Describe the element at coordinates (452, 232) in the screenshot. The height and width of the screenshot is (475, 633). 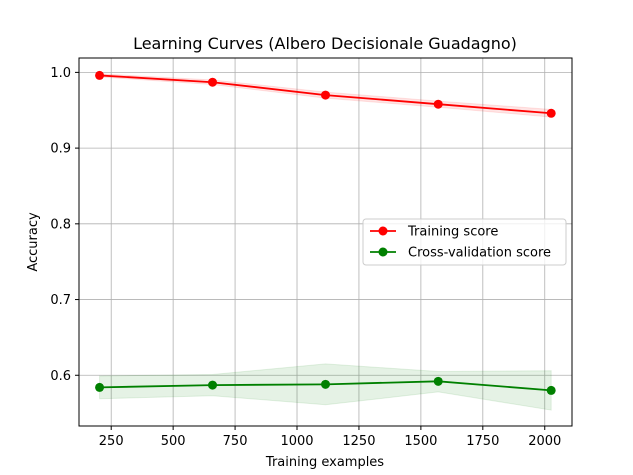
I see `legend-label: Training score` at that location.